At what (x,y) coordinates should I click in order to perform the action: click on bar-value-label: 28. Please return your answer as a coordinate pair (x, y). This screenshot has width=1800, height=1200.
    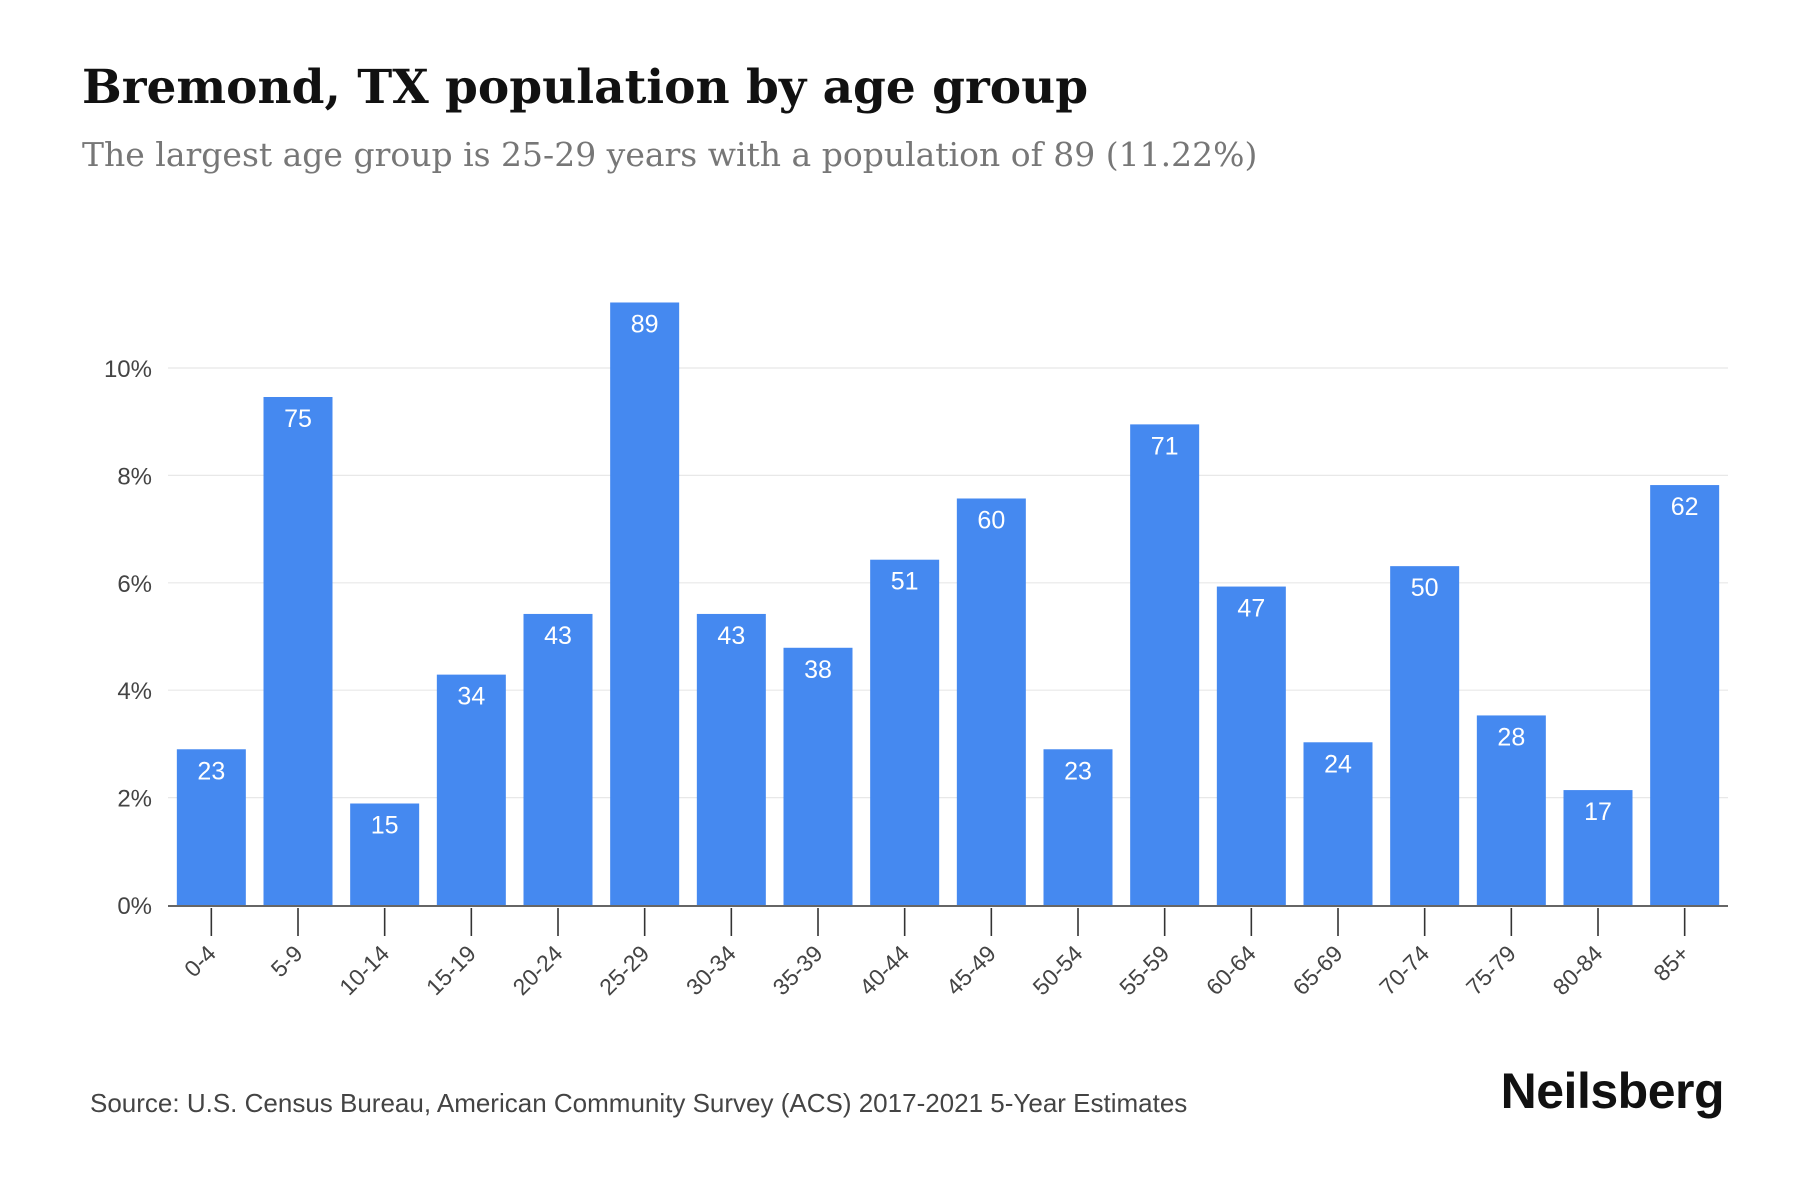
    Looking at the image, I should click on (1511, 737).